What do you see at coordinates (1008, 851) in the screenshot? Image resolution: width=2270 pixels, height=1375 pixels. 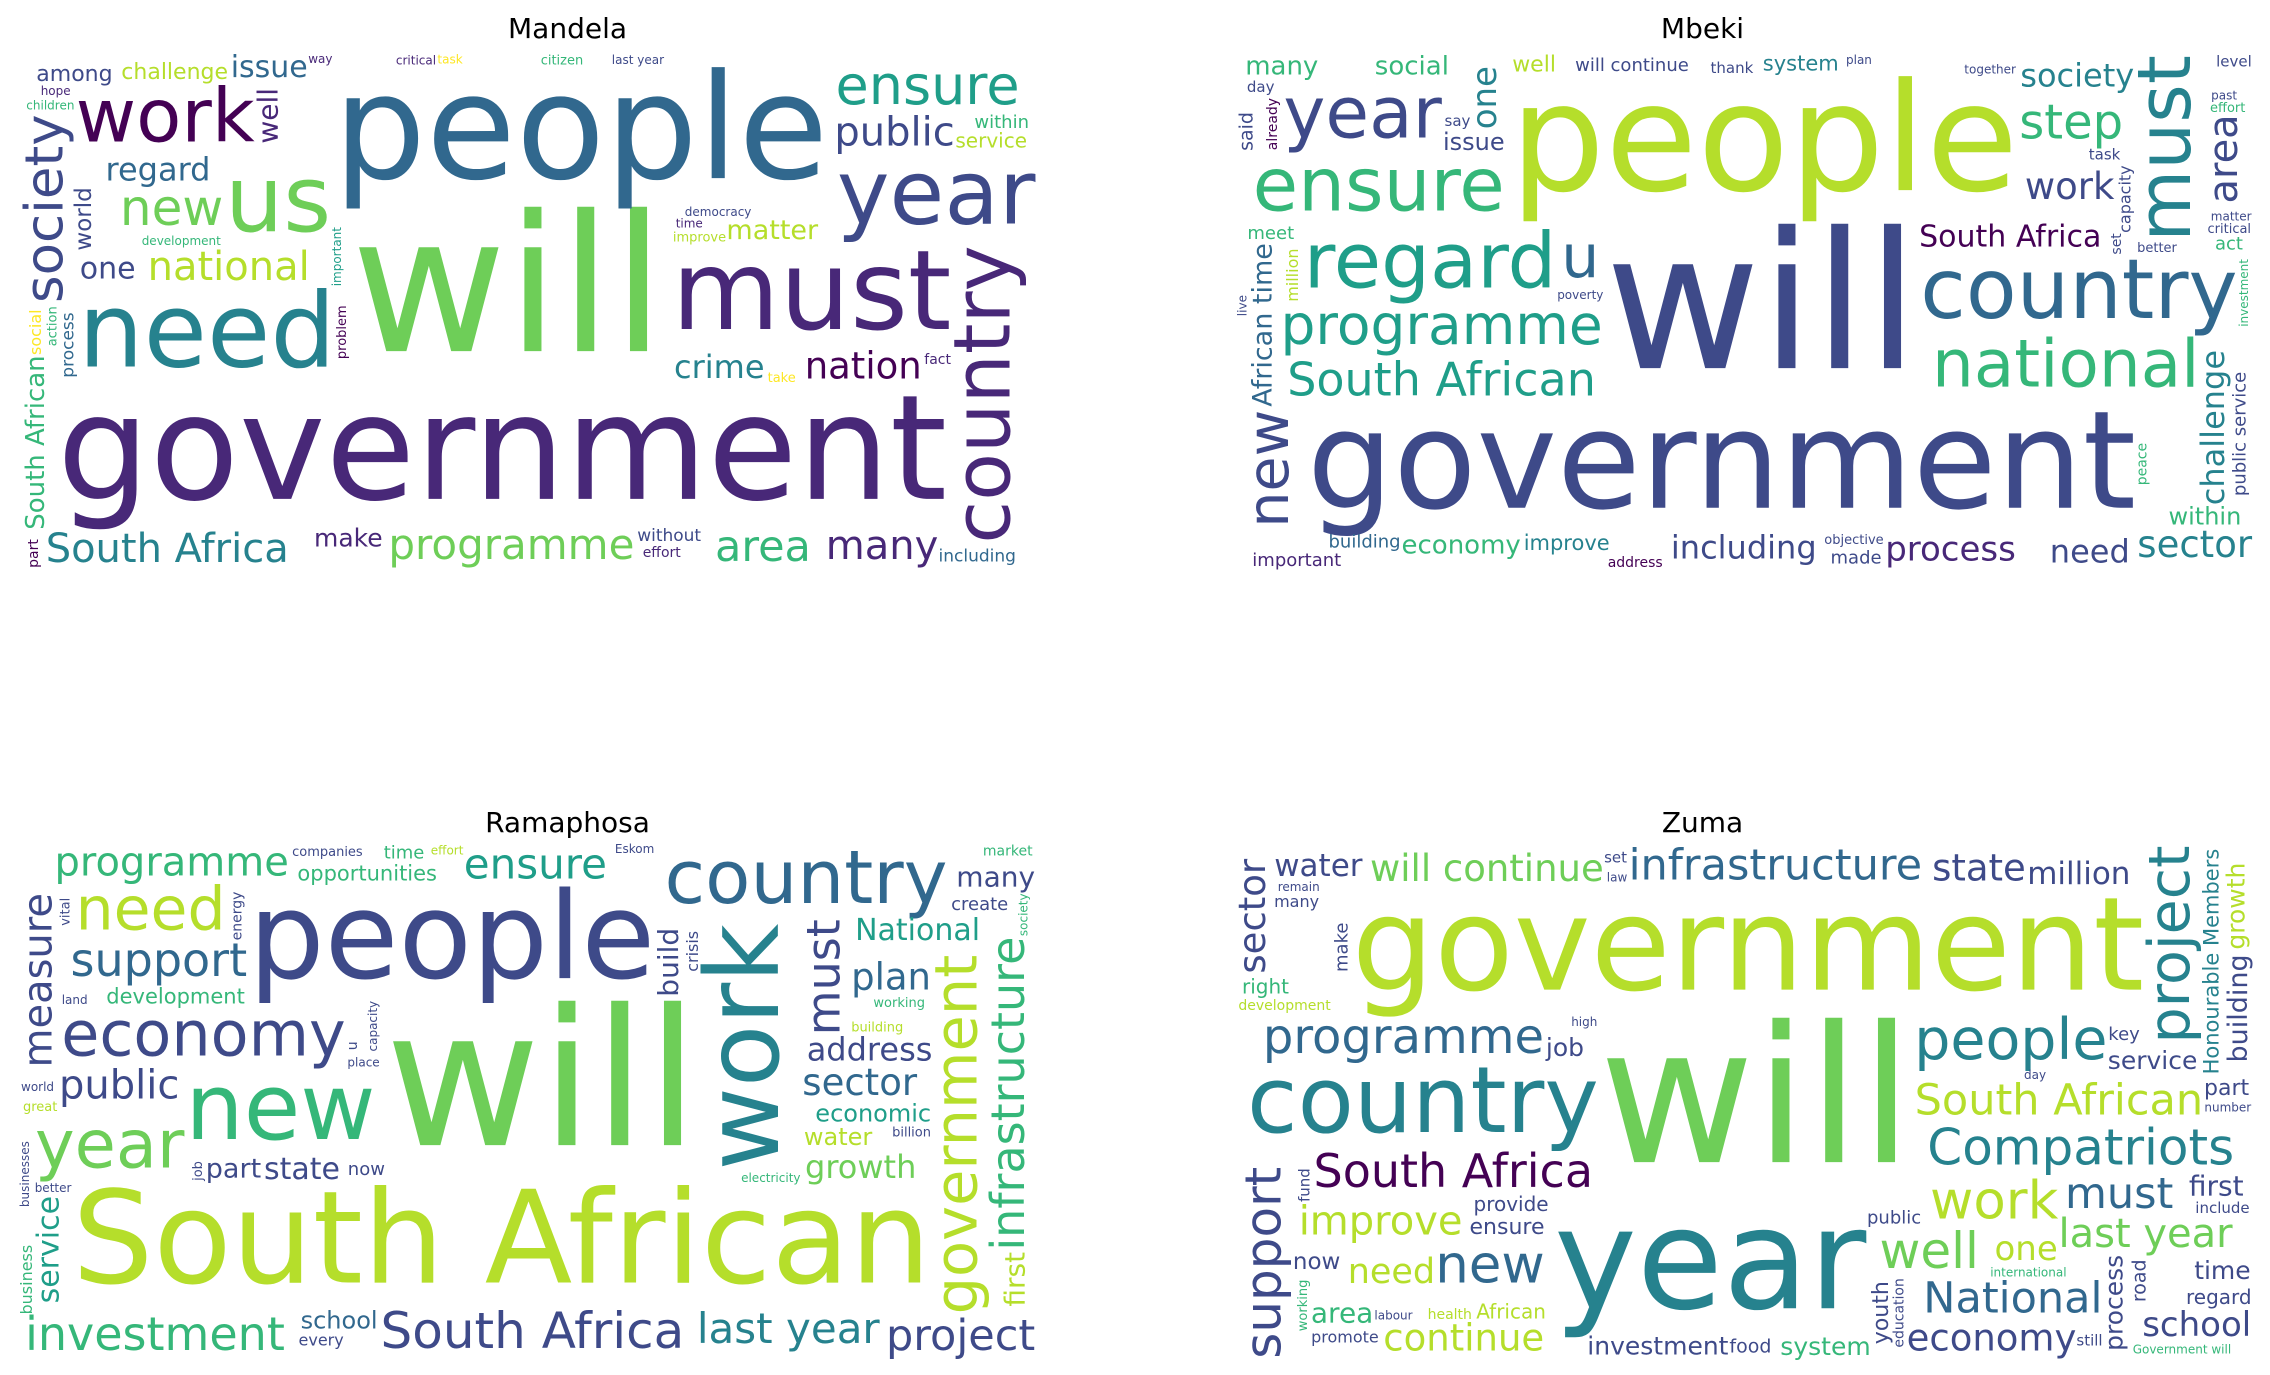 I see `cloud-word: market` at bounding box center [1008, 851].